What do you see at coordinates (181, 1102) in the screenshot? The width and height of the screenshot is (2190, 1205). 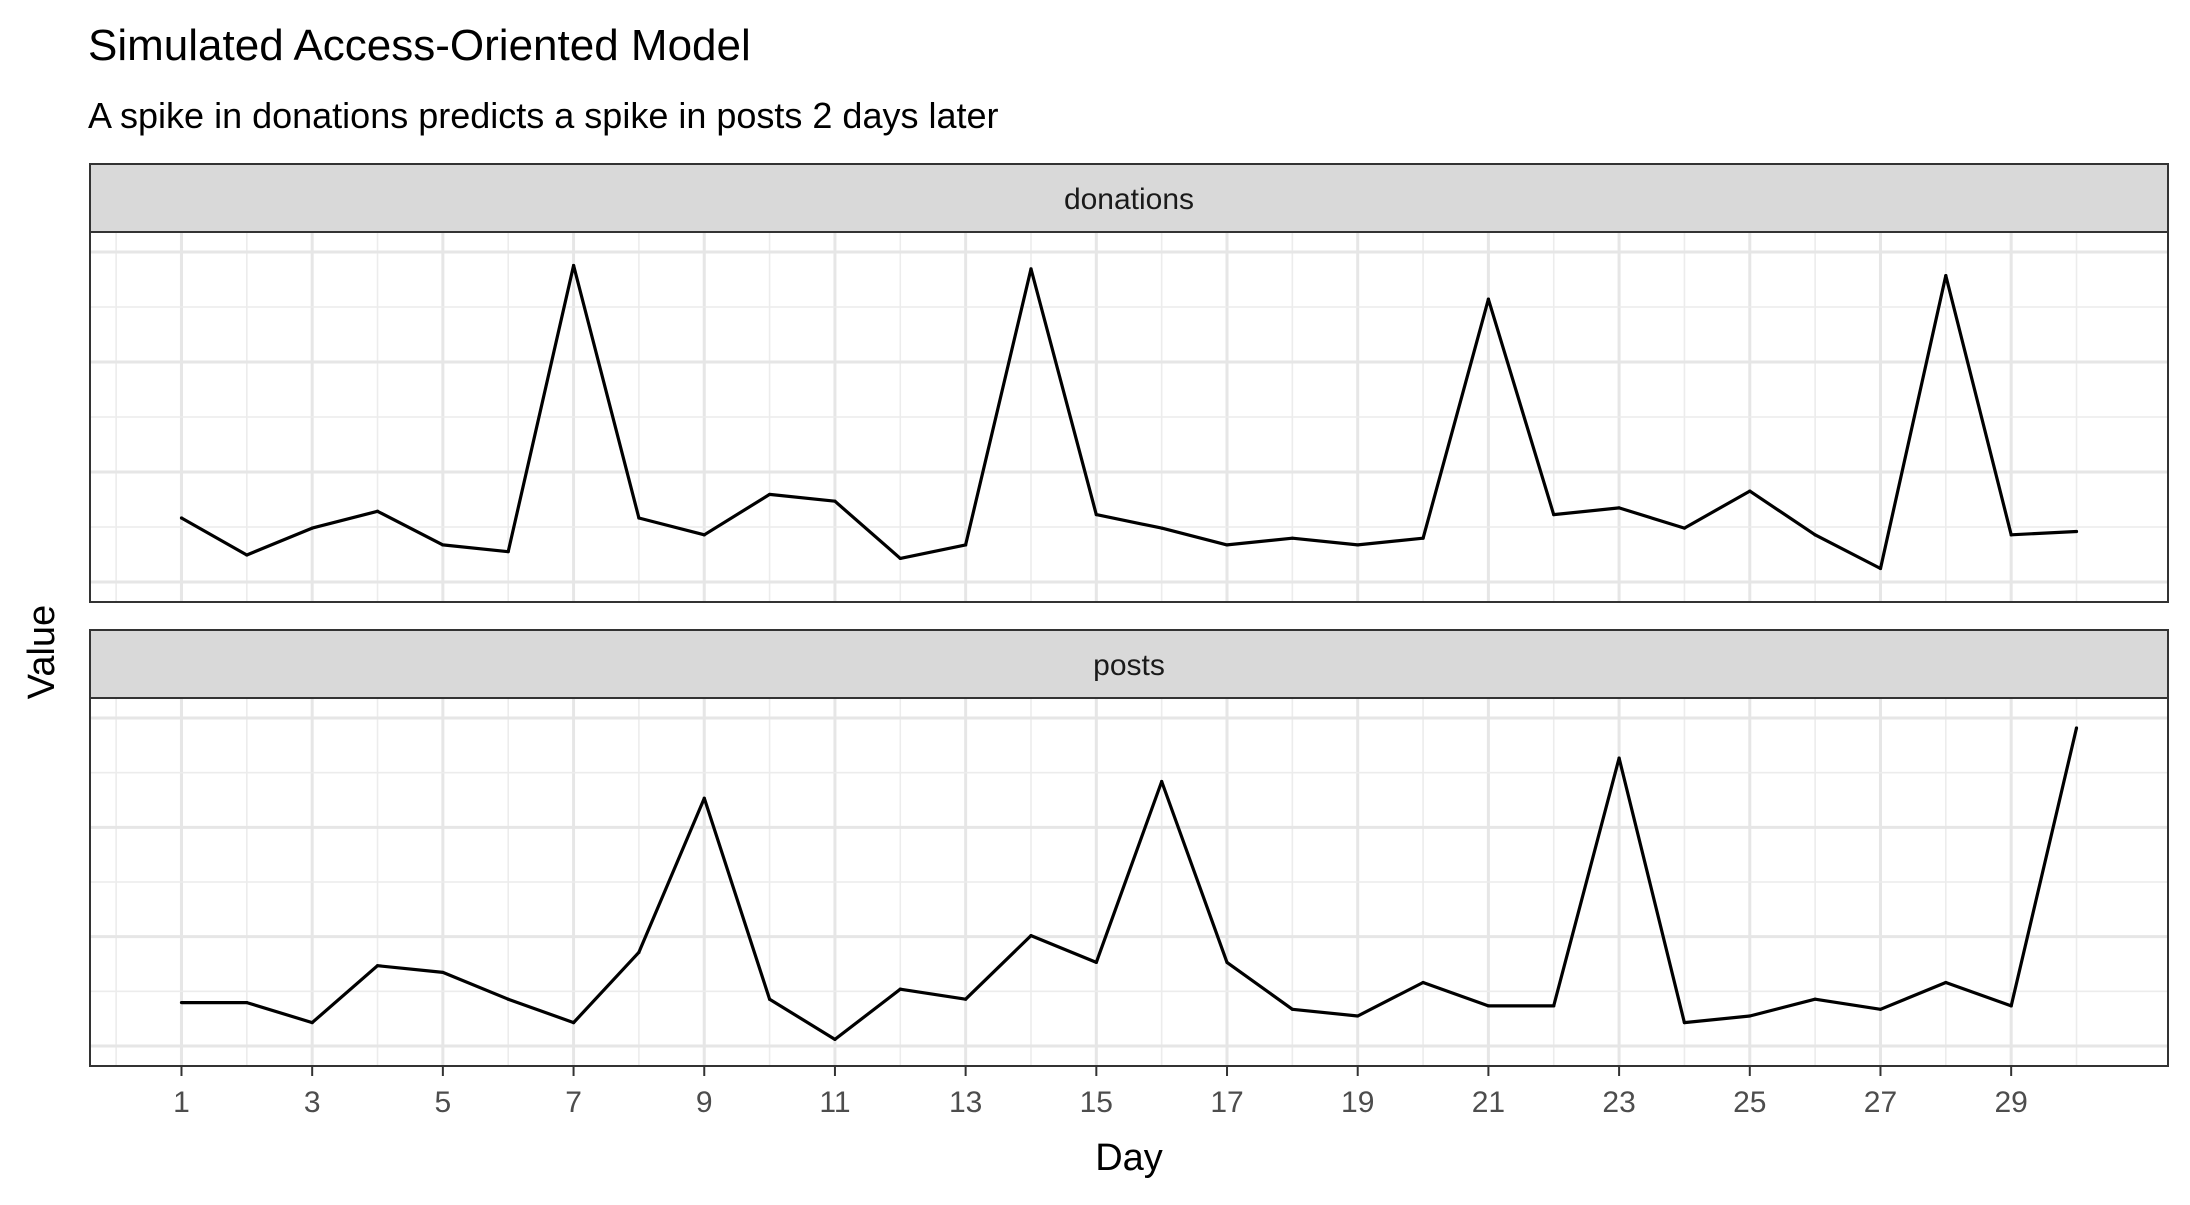 I see `x-tick-label: 1` at bounding box center [181, 1102].